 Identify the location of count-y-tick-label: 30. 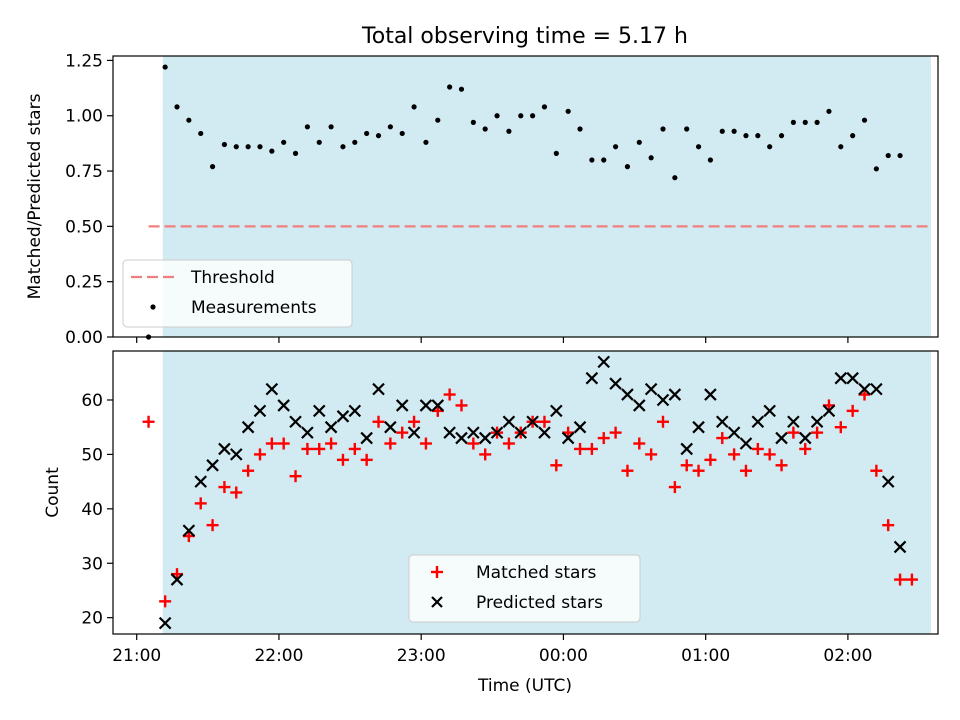
(92, 564).